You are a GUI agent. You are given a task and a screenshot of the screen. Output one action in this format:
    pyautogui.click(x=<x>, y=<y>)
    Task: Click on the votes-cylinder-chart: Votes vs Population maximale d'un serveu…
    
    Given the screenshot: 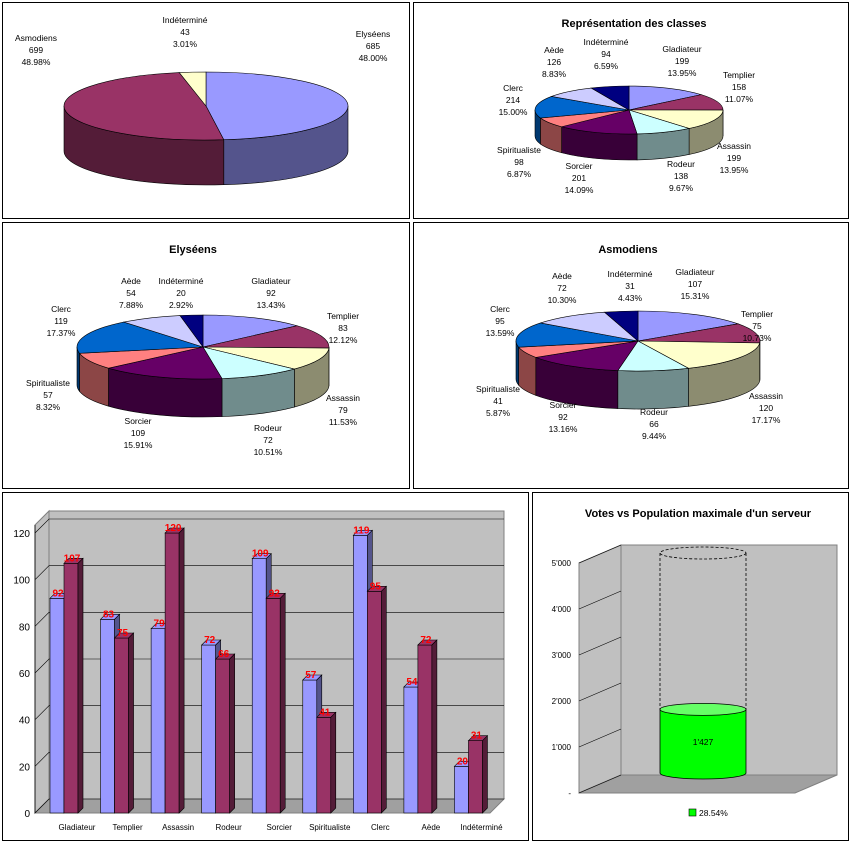 What is the action you would take?
    pyautogui.click(x=695, y=663)
    